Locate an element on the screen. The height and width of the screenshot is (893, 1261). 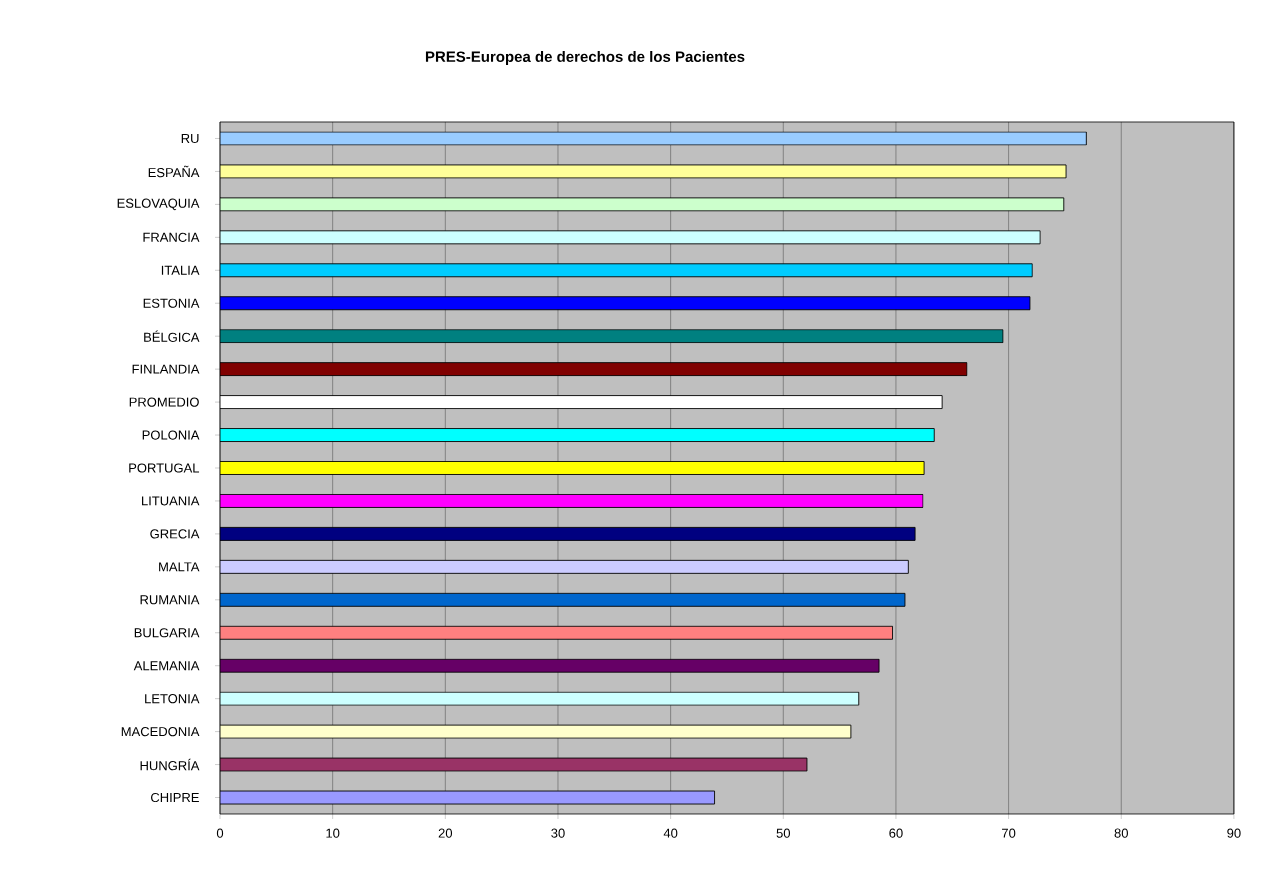
y-tick-label: POLONIA is located at coordinates (171, 435).